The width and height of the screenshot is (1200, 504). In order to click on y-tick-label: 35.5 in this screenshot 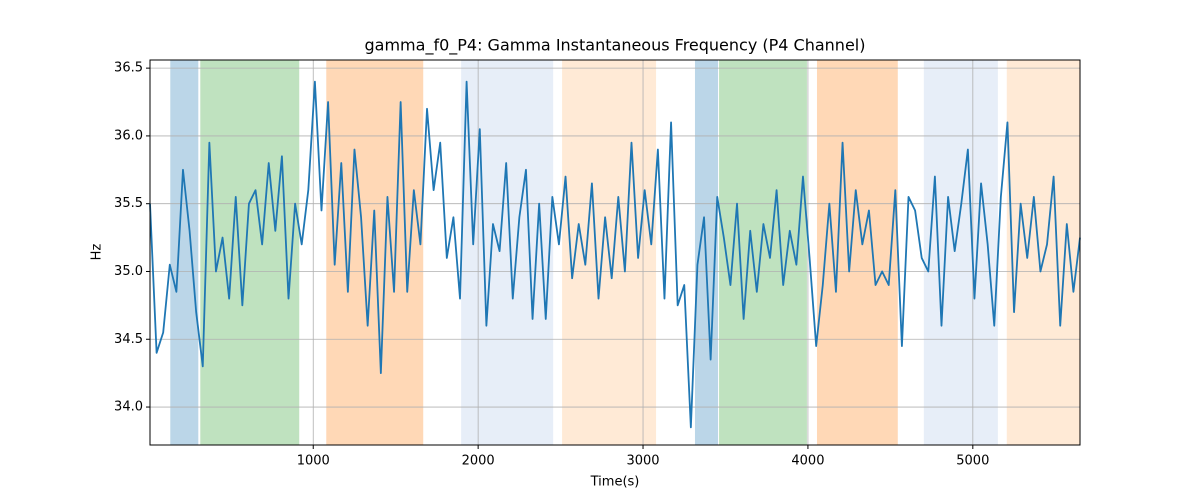, I will do `click(128, 203)`.